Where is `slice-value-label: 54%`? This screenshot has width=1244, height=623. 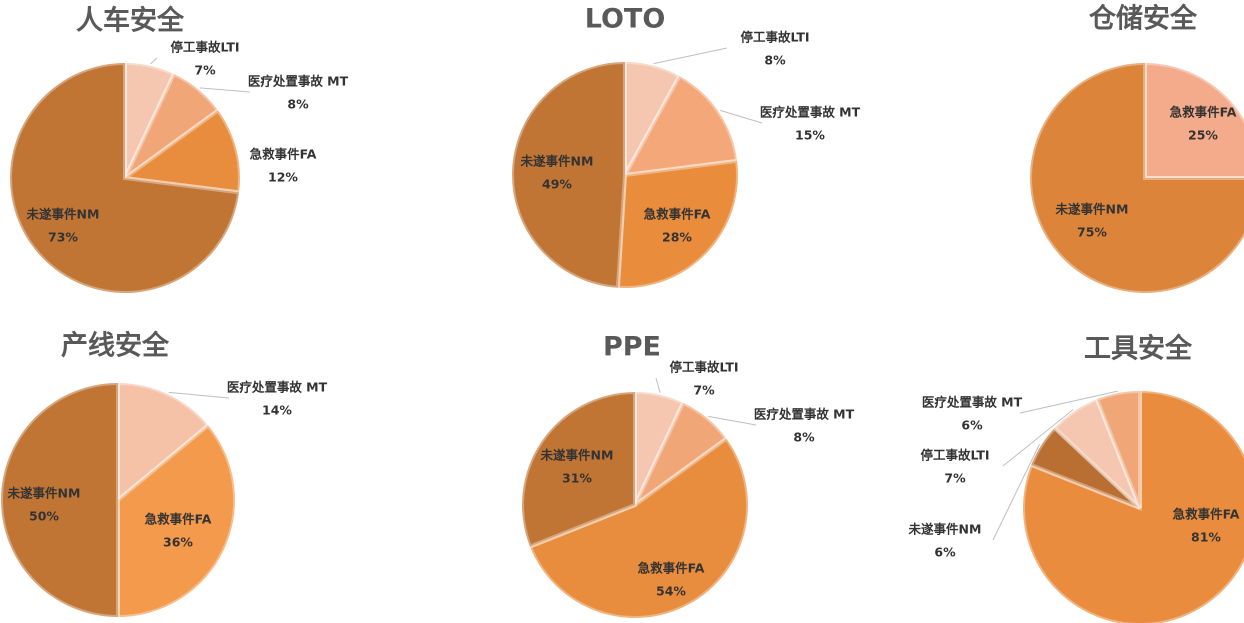 slice-value-label: 54% is located at coordinates (671, 591).